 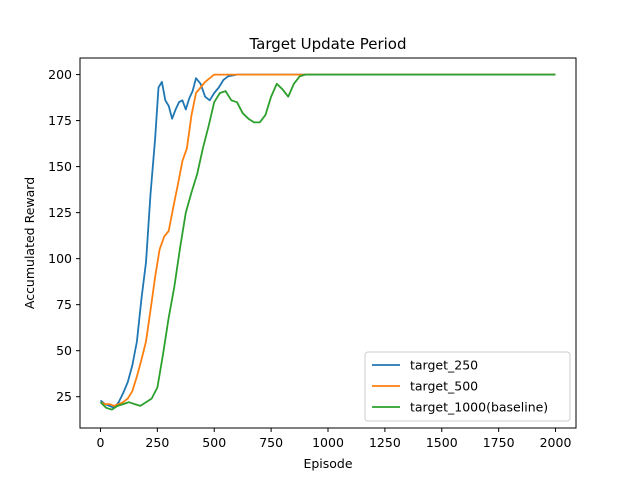 I want to click on x-tick-label: 1250, so click(x=385, y=442).